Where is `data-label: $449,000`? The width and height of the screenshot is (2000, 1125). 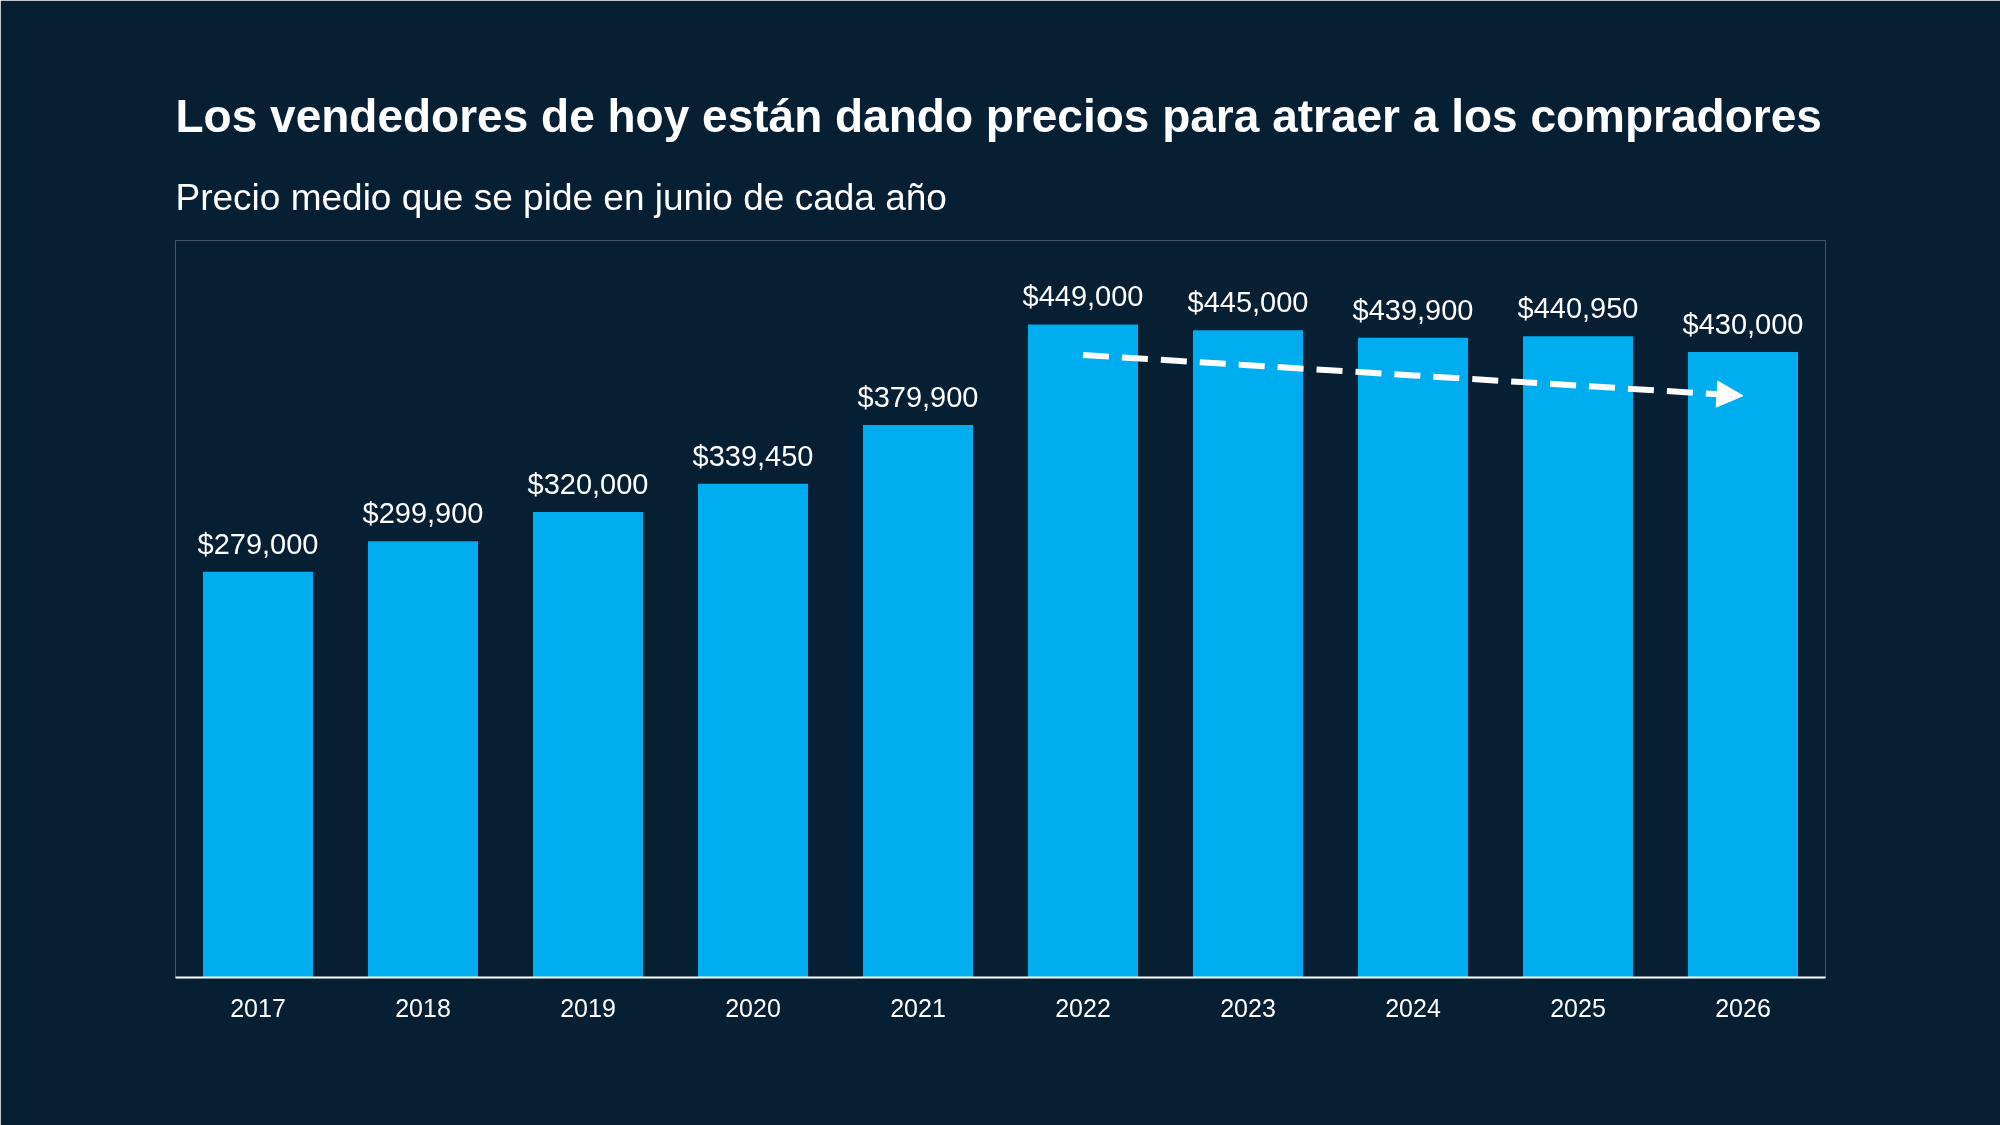
data-label: $449,000 is located at coordinates (1083, 296).